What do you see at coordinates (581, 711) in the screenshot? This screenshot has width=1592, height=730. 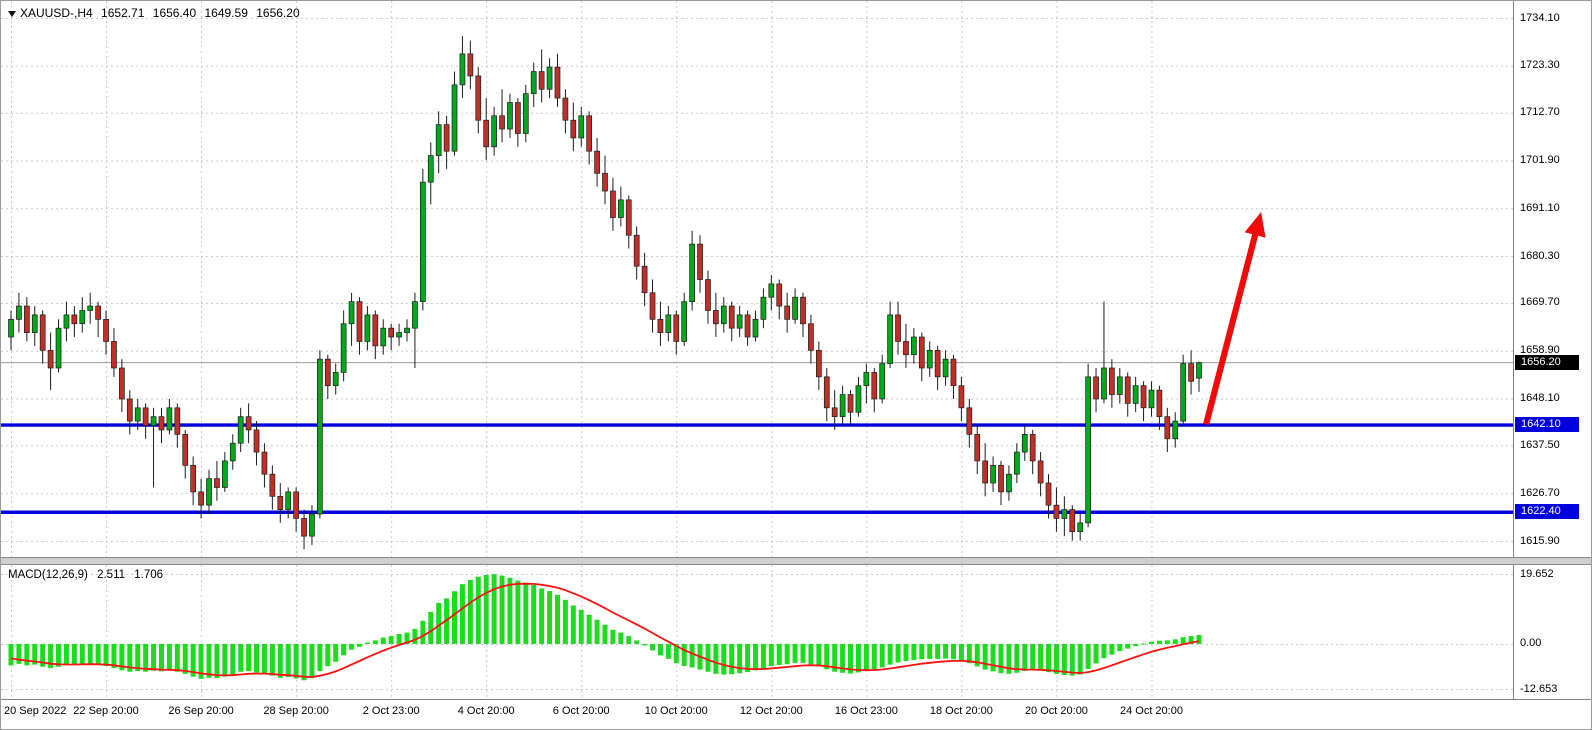 I see `time-axis-label: 6 Oct 20:00` at bounding box center [581, 711].